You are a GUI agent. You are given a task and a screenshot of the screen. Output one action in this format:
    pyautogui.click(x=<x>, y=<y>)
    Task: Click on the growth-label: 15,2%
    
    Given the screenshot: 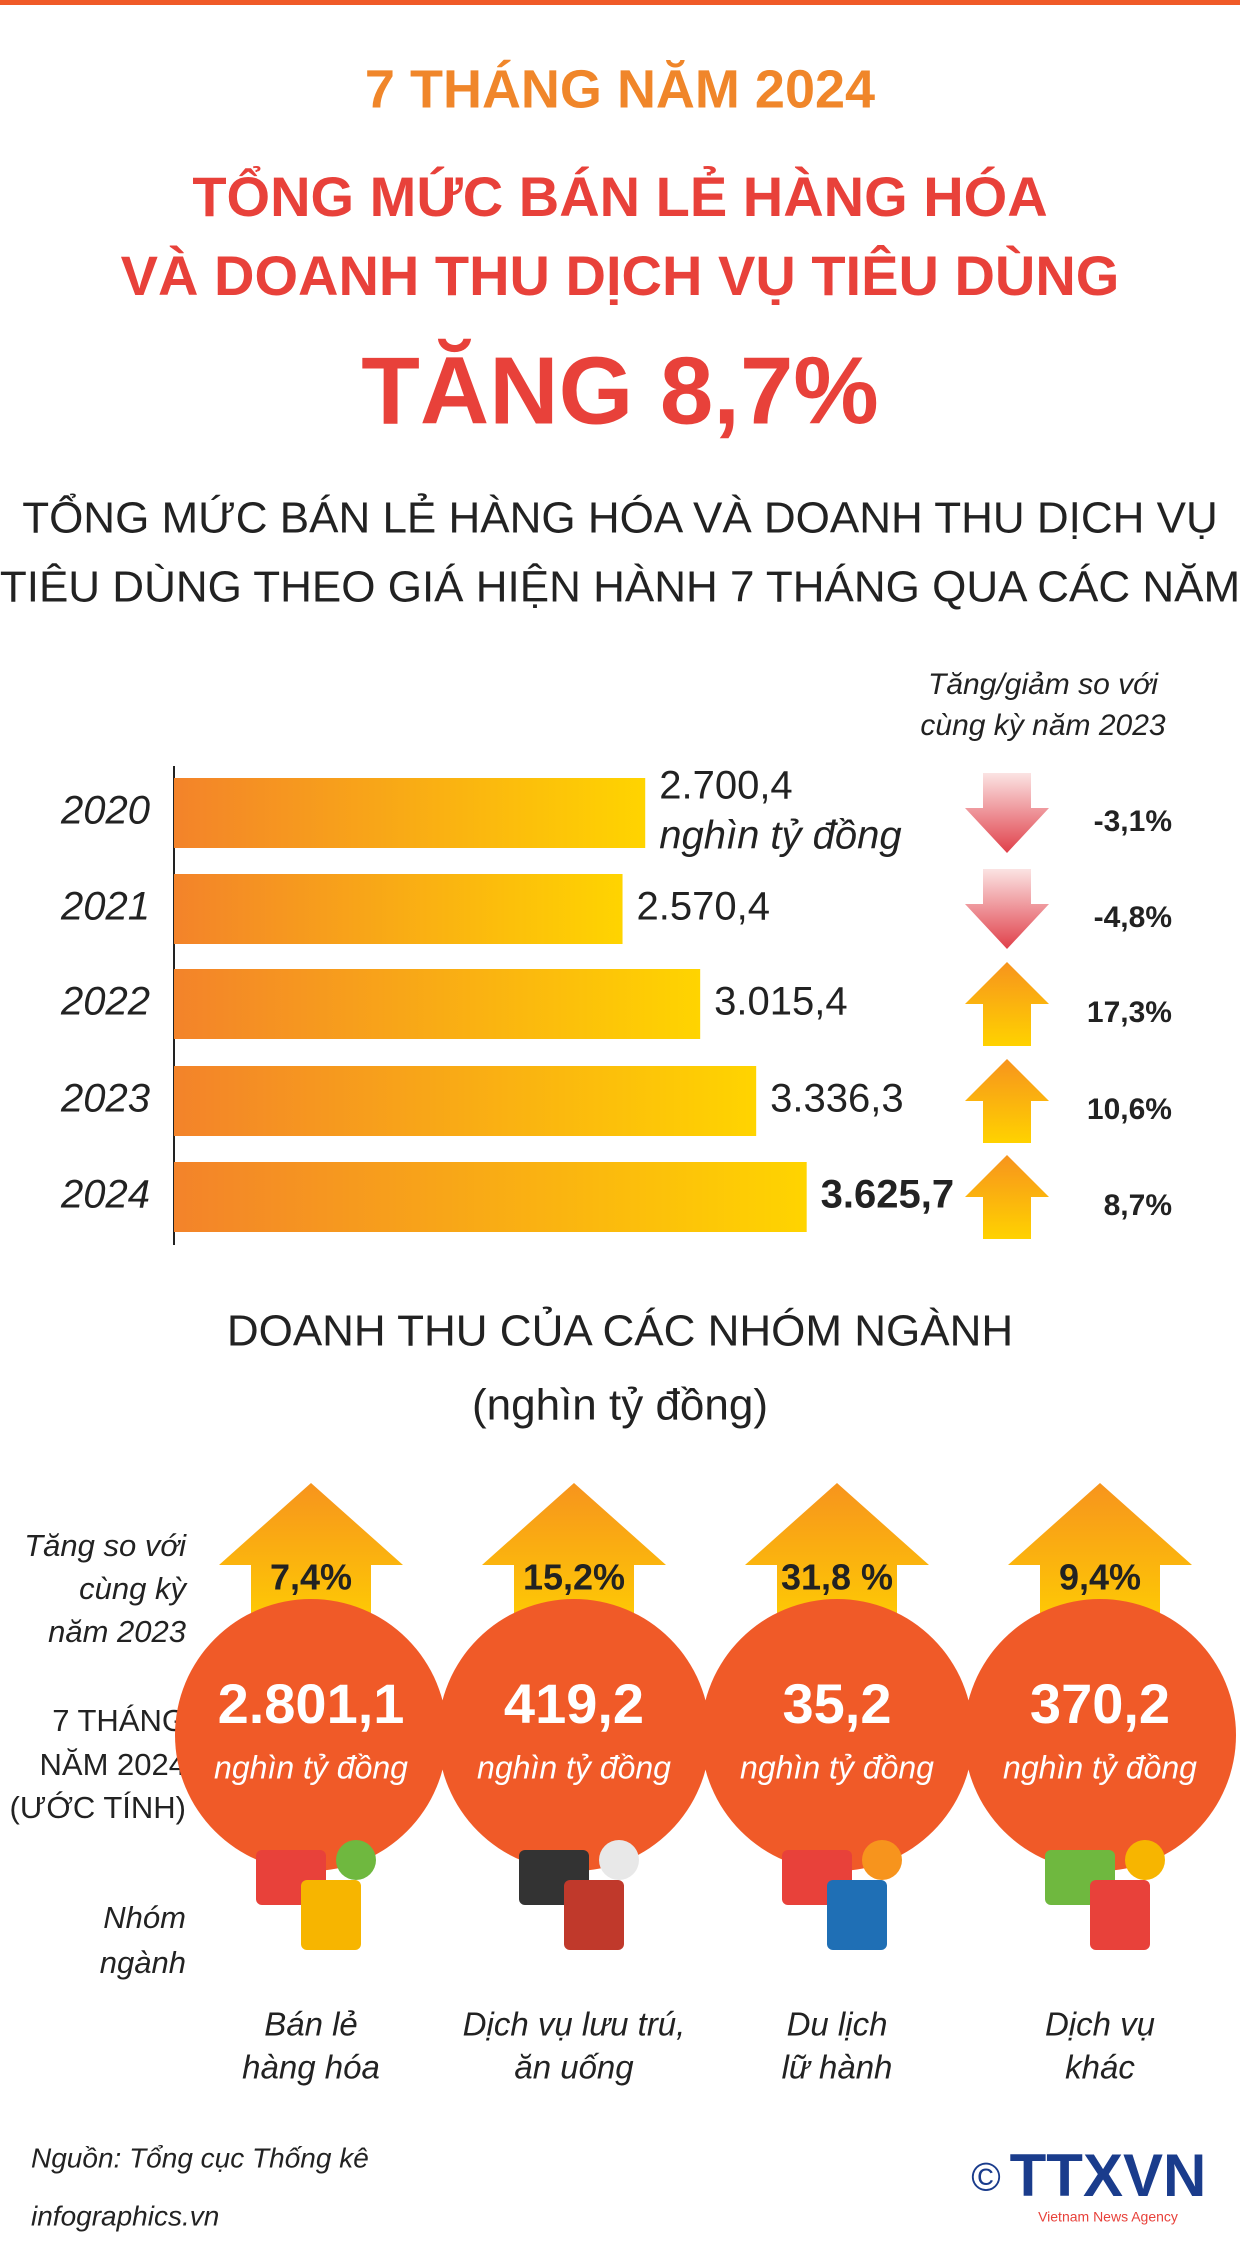 What is the action you would take?
    pyautogui.click(x=574, y=1577)
    